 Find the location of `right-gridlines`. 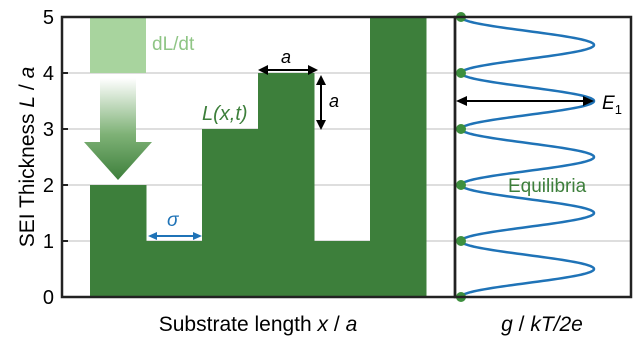

right-gridlines is located at coordinates (543, 157).